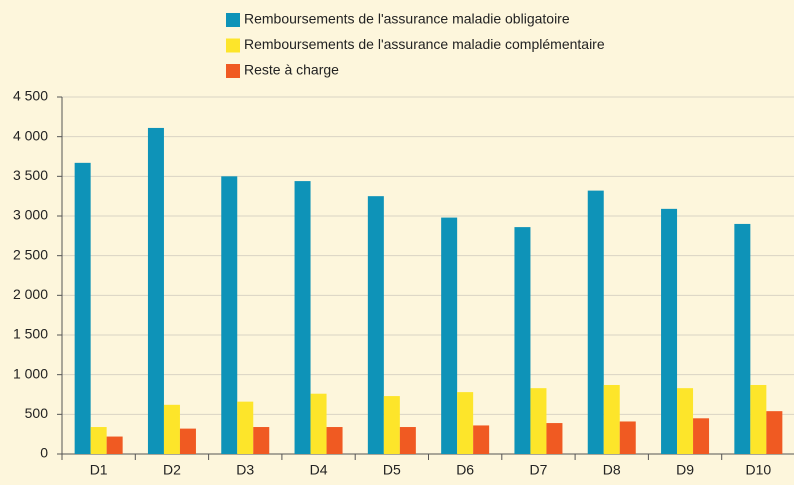  What do you see at coordinates (538, 470) in the screenshot?
I see `x-tick-label: D7` at bounding box center [538, 470].